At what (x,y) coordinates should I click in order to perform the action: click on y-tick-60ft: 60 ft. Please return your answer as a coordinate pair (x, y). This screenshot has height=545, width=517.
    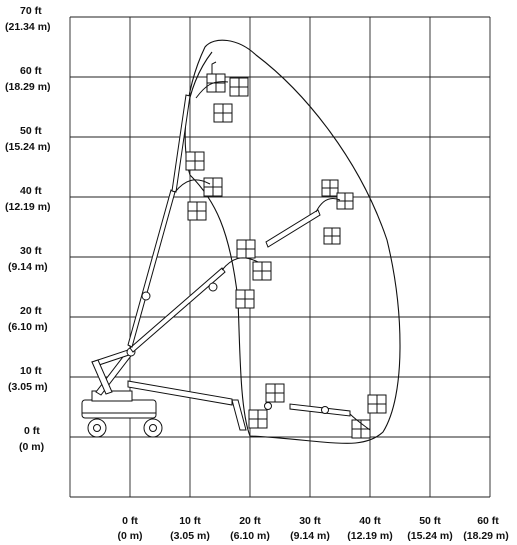
    Looking at the image, I should click on (31, 71).